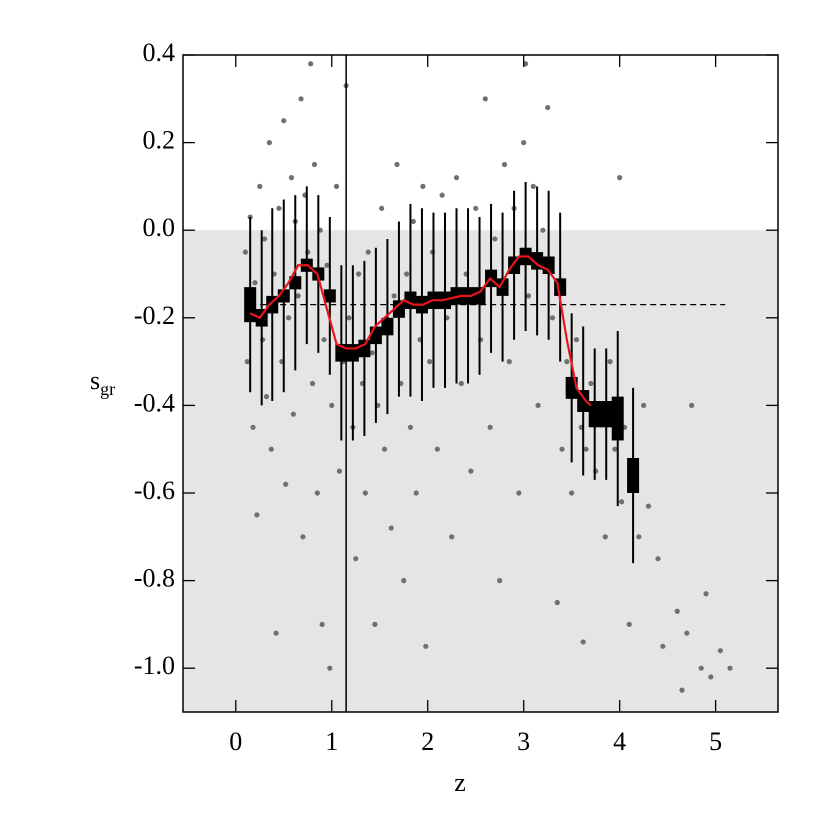  Describe the element at coordinates (154, 315) in the screenshot. I see `y-tick-label: -0.2` at that location.